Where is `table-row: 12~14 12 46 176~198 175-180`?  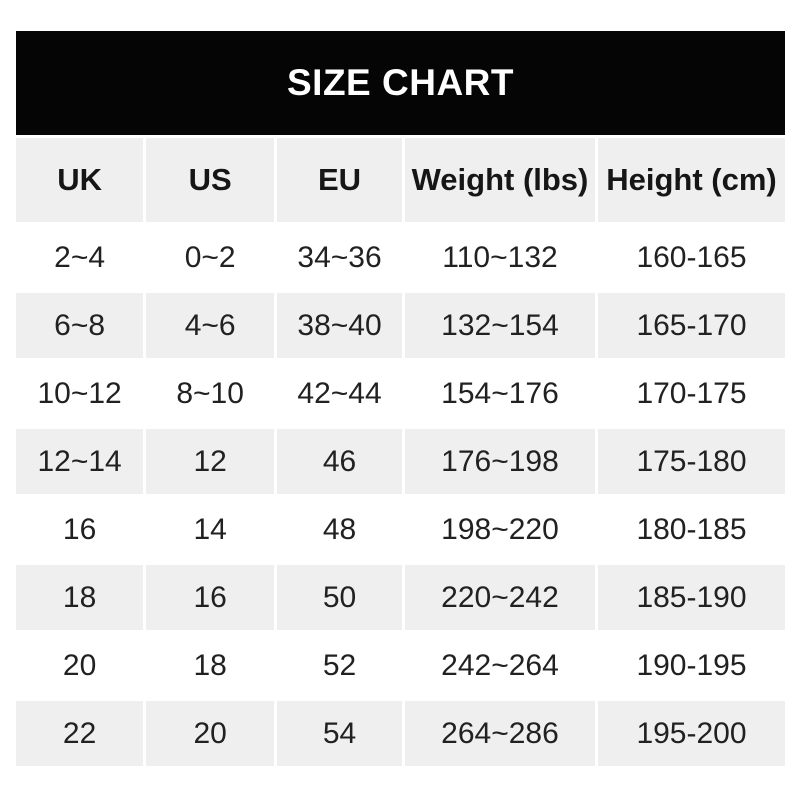
table-row: 12~14 12 46 176~198 175-180 is located at coordinates (400, 461).